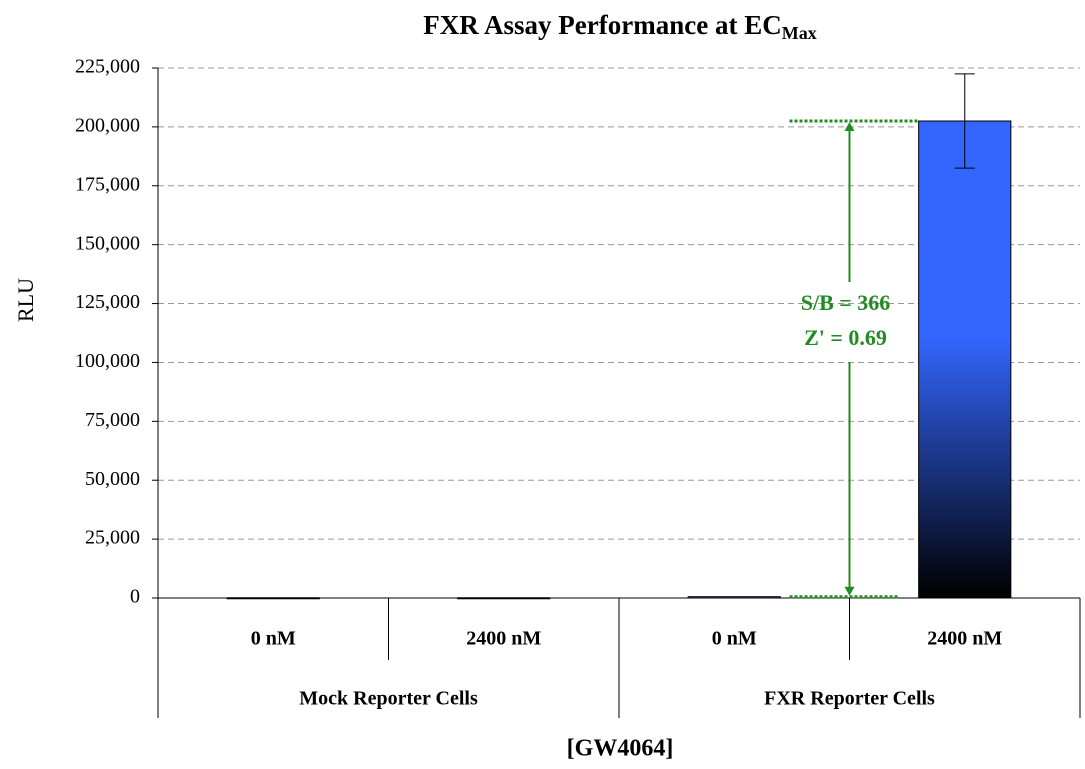 The image size is (1085, 769). I want to click on chart-title: FXR Assay Performance at ECMax, so click(619, 26).